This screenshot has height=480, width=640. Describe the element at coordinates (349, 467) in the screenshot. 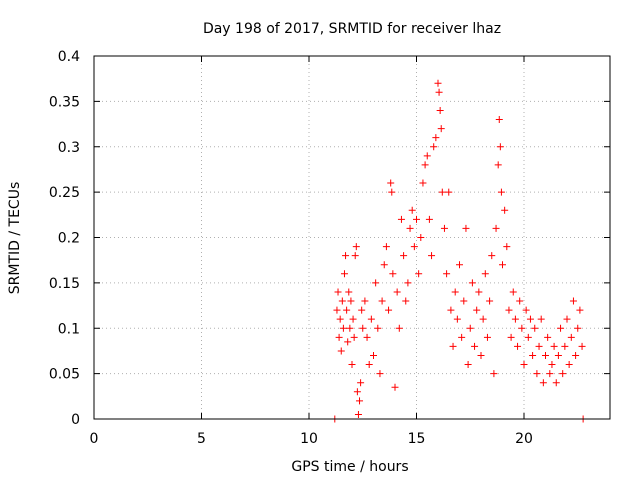

I see `x-axis-label: GPS time / hours` at that location.